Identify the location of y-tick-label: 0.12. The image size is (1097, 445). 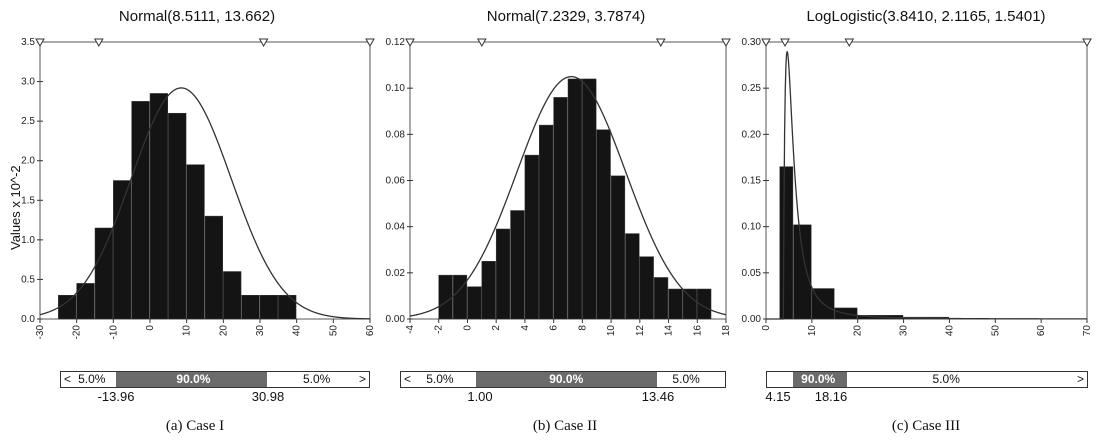
(396, 42).